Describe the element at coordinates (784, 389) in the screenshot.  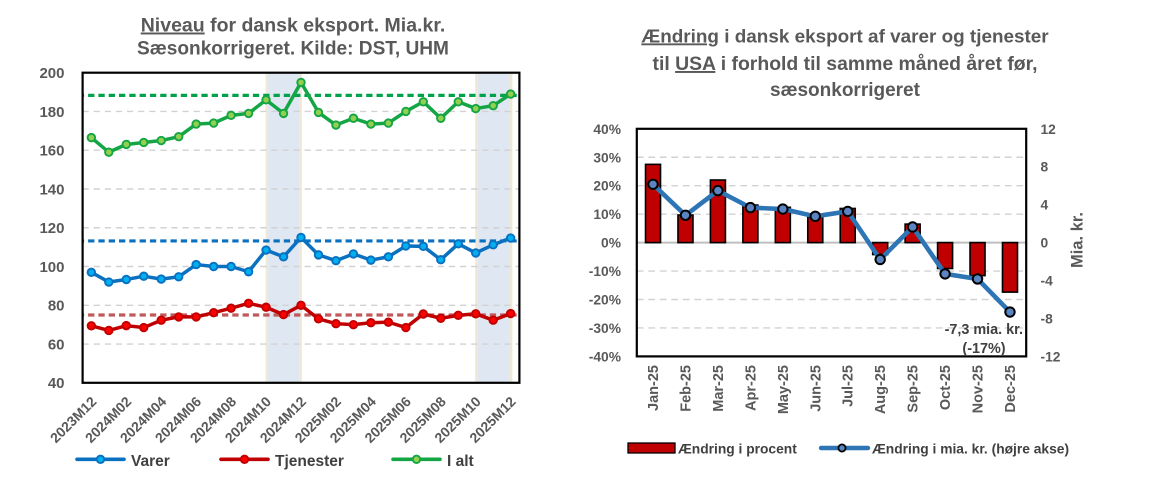
I see `svg-text: May-25` at that location.